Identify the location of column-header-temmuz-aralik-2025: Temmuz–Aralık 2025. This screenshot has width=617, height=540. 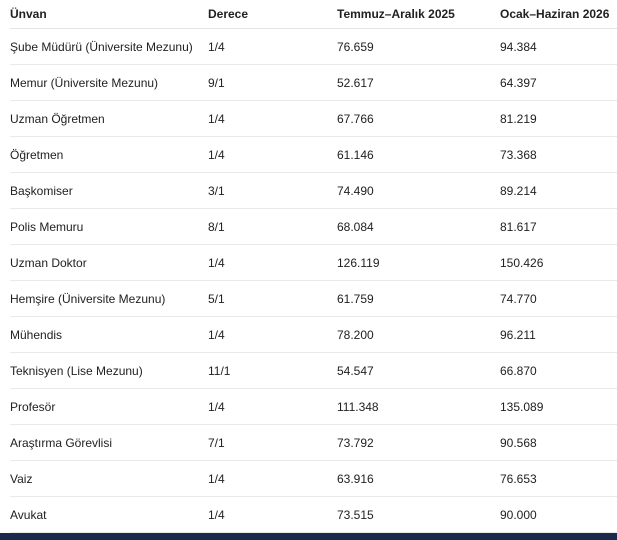
(418, 14).